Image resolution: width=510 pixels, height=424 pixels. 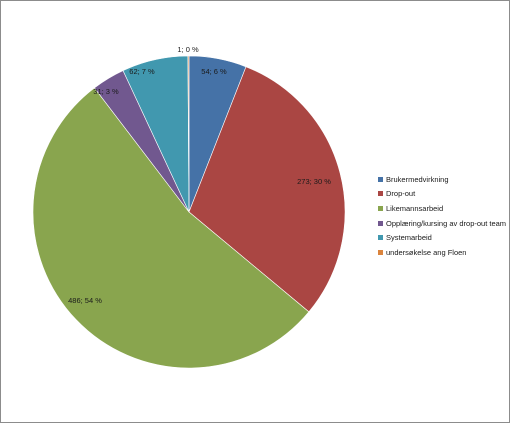 What do you see at coordinates (106, 91) in the screenshot?
I see `data-label-3: 31; 3 %` at bounding box center [106, 91].